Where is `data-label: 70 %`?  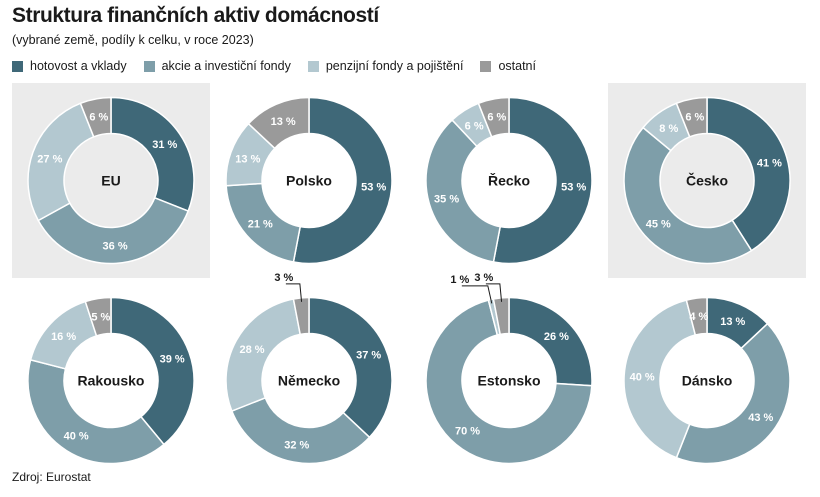 data-label: 70 % is located at coordinates (467, 432).